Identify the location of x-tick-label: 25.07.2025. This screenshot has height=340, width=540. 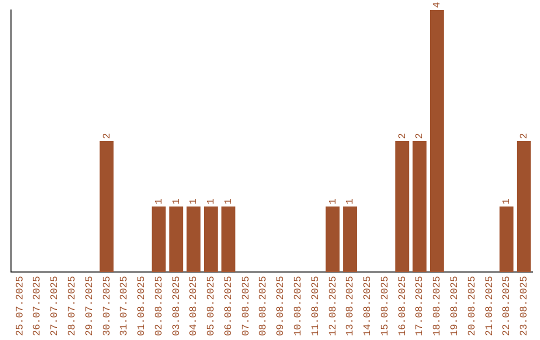
(20, 306).